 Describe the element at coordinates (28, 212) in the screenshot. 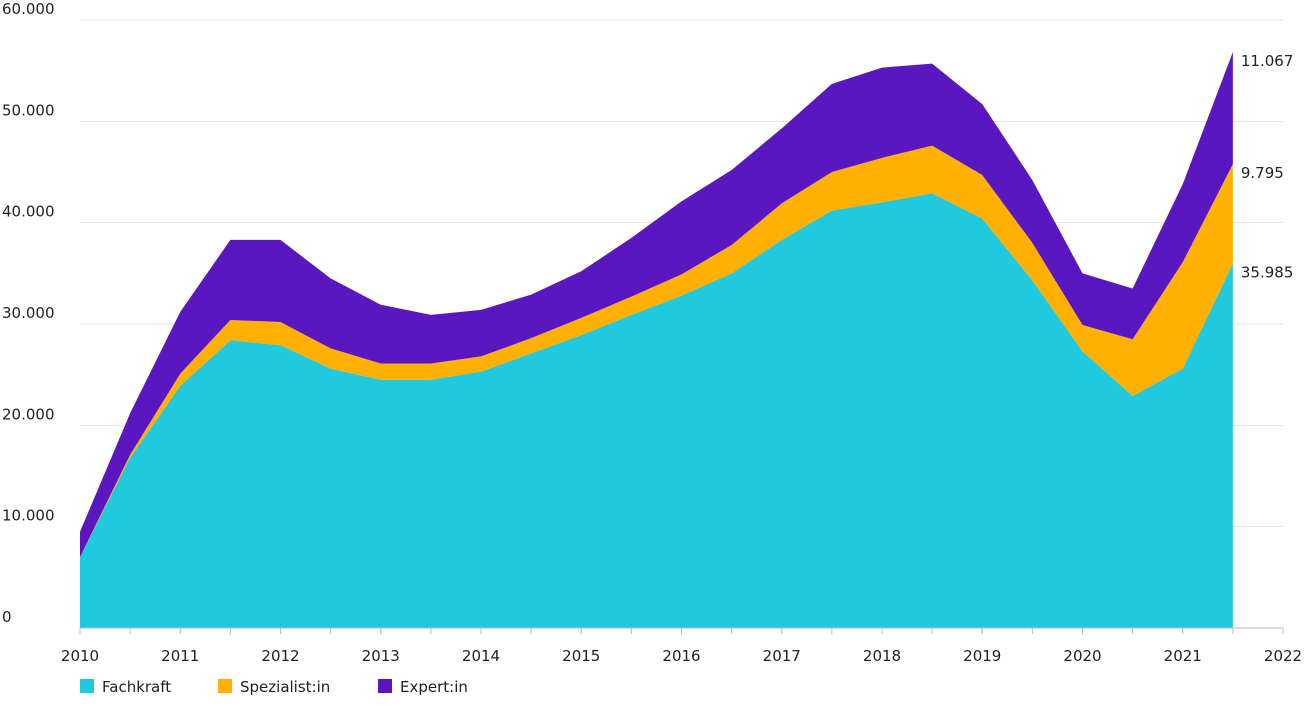

I see `y-tick-label: 40.000` at that location.